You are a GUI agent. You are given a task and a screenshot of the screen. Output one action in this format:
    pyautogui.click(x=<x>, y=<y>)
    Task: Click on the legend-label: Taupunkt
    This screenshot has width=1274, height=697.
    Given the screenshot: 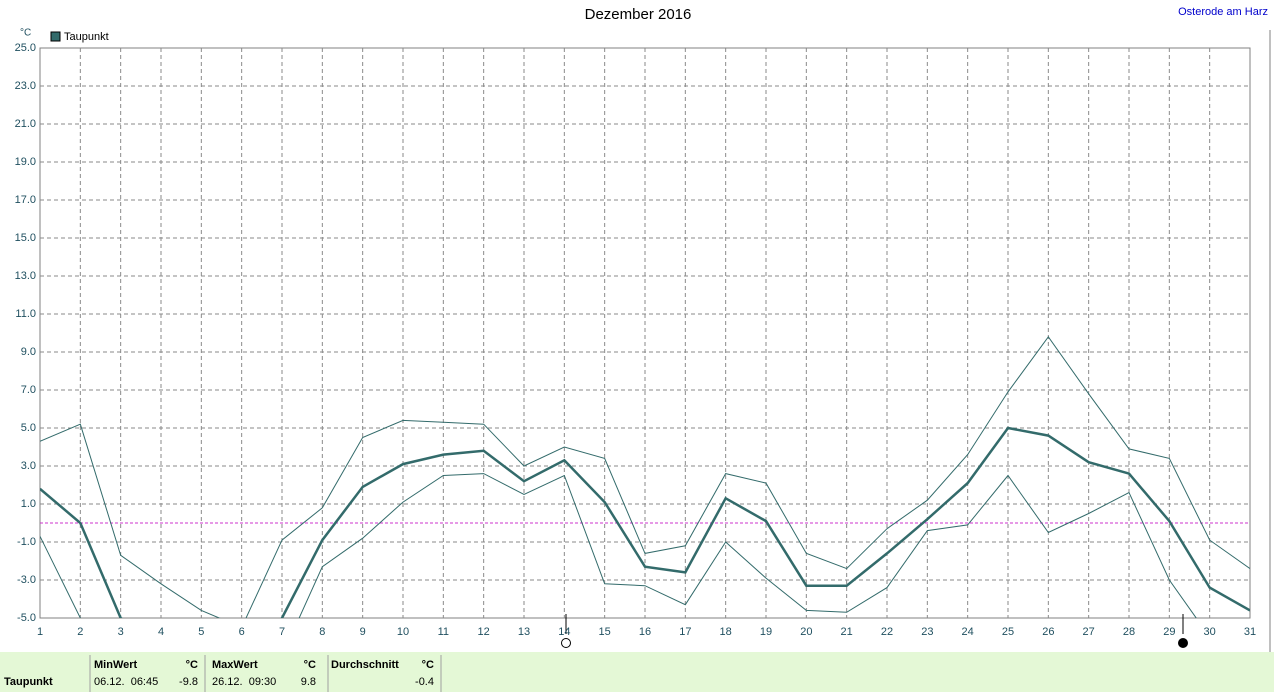 What is the action you would take?
    pyautogui.click(x=86, y=37)
    